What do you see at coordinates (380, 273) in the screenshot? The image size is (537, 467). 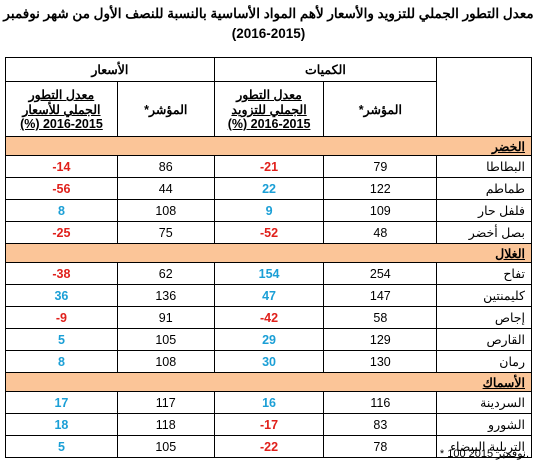 I see `index-cell: 254` at bounding box center [380, 273].